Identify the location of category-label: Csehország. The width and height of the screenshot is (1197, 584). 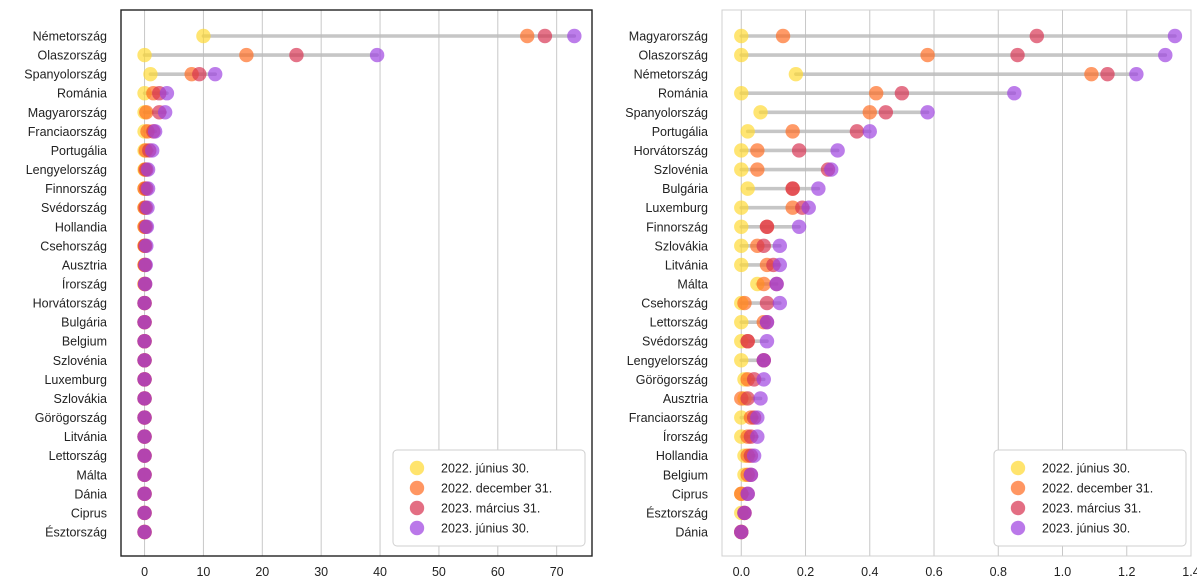
(73, 246).